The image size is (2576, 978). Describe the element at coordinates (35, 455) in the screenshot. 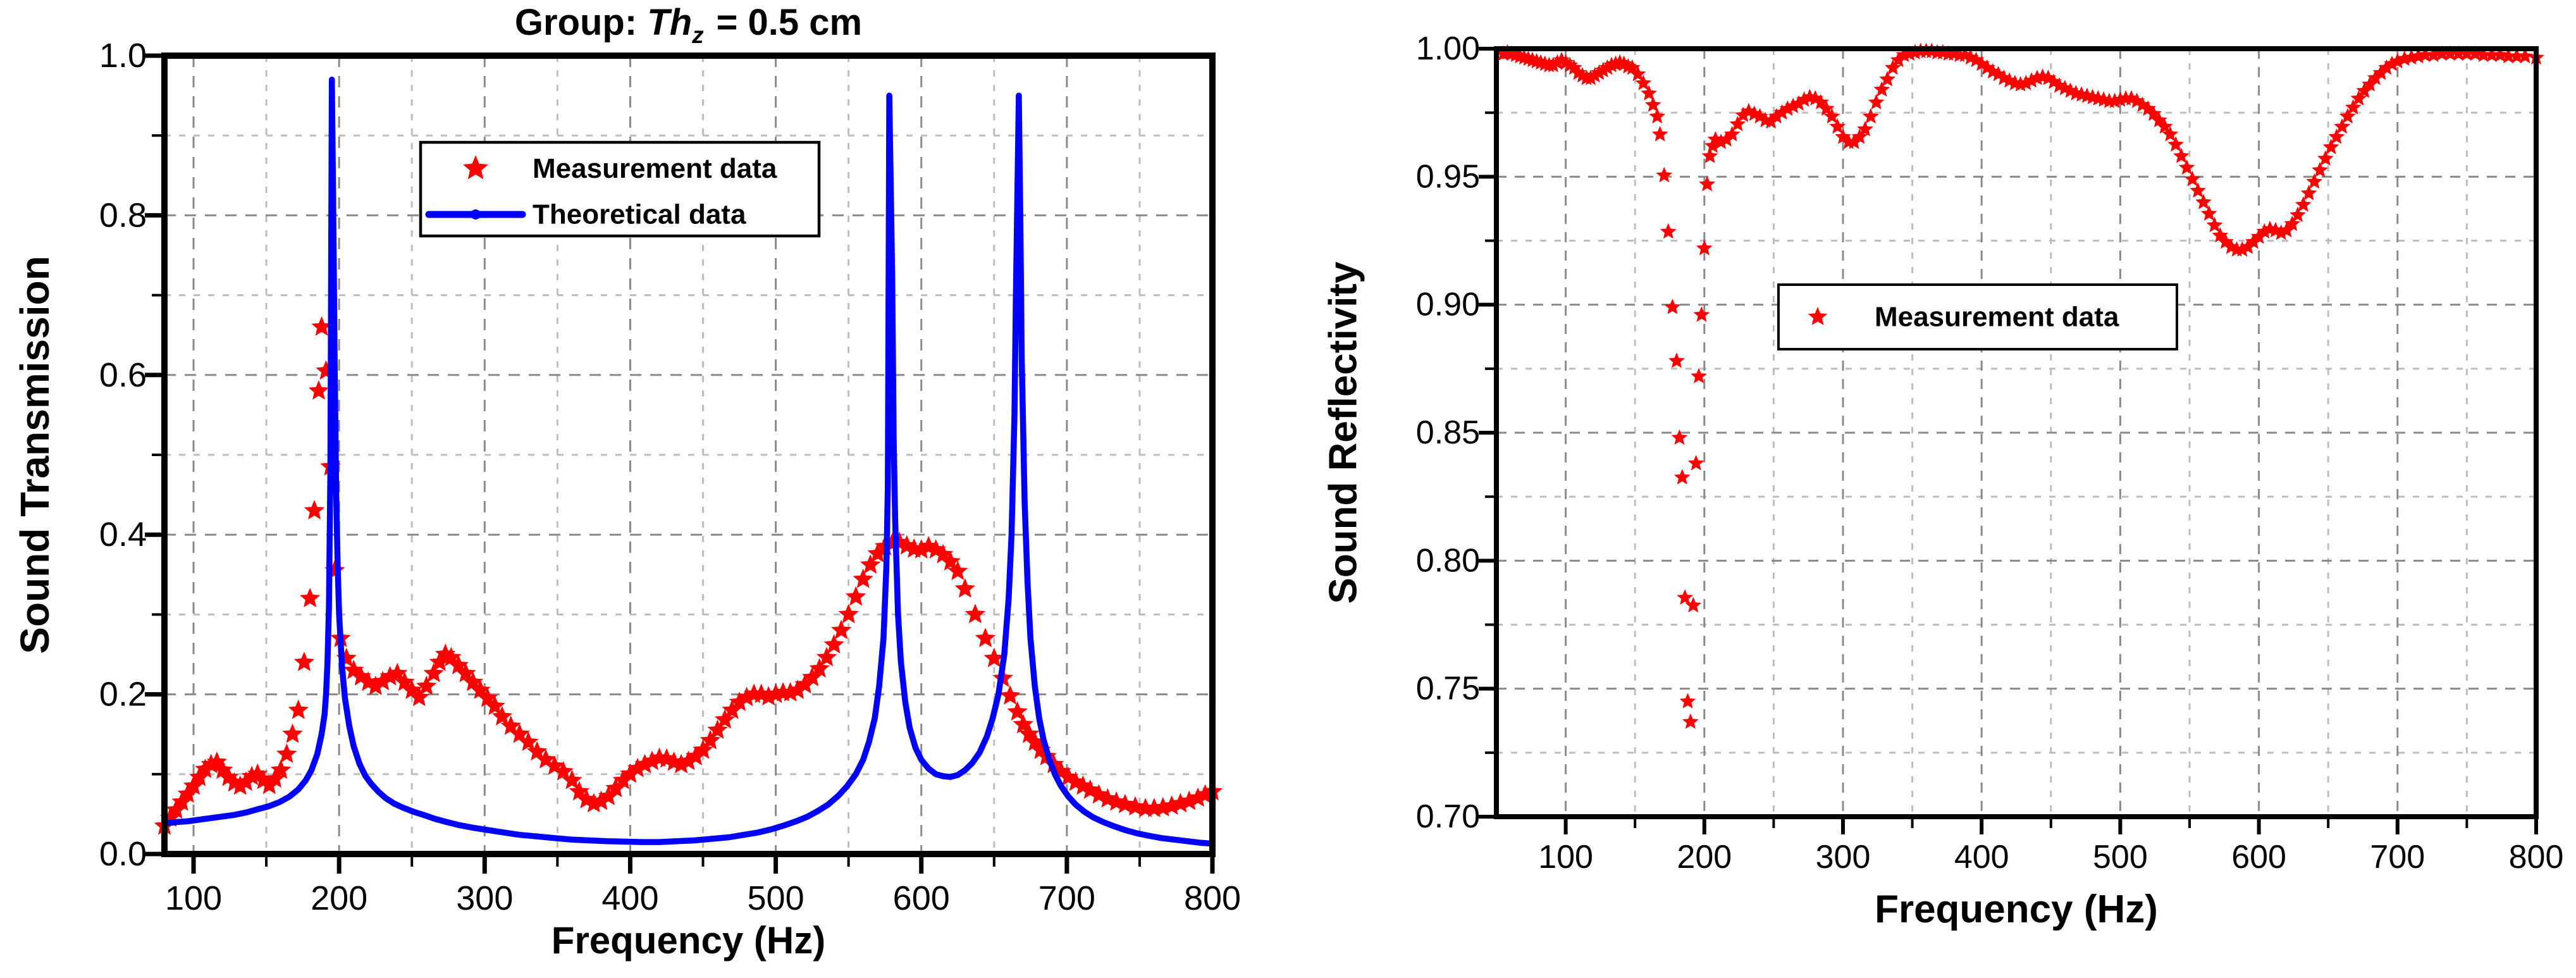

I see `y-axis-label-transmission: Sound Transmission` at that location.